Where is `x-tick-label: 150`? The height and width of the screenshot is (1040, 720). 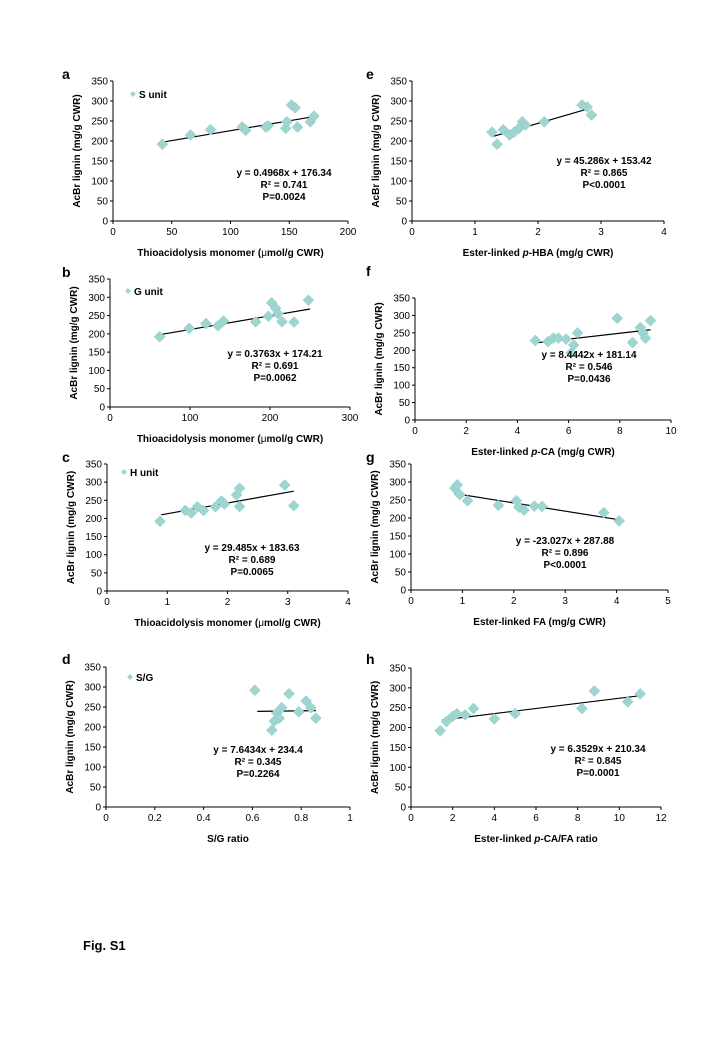
x-tick-label: 150 is located at coordinates (289, 232).